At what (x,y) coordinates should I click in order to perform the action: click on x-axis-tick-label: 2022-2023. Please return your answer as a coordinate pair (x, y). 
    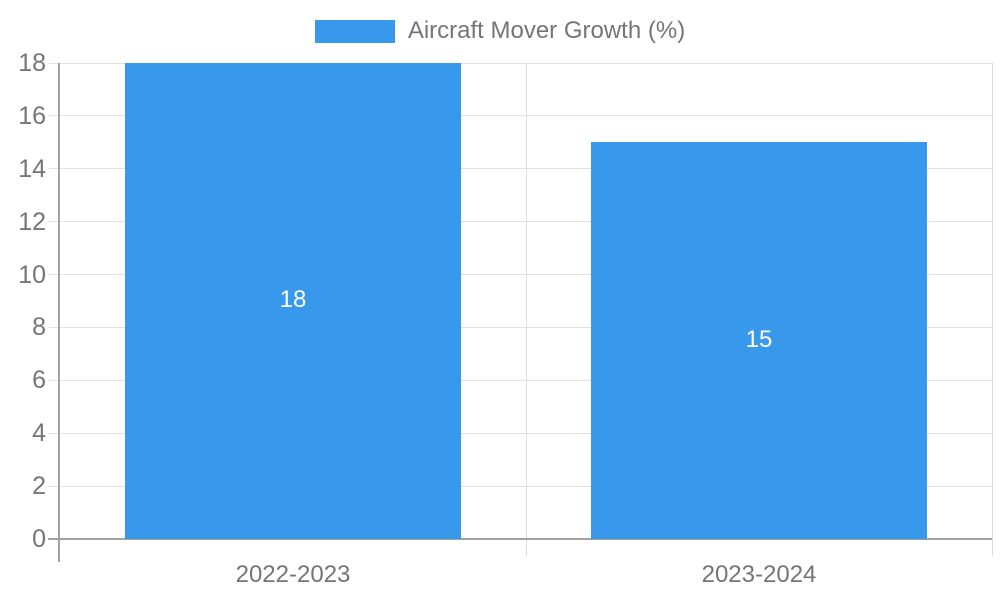
    Looking at the image, I should click on (293, 574).